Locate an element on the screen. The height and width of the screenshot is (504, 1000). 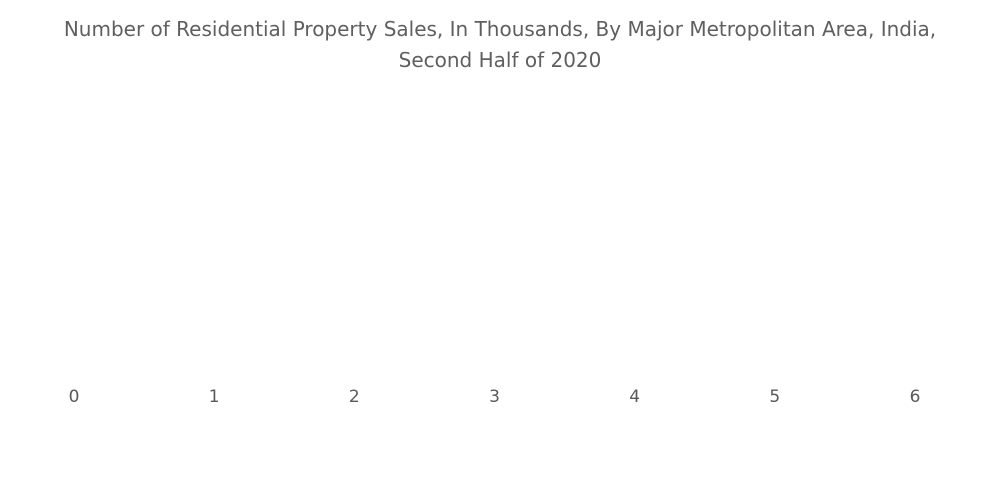
chart-title-line-2: Second Half of 2020 is located at coordinates (500, 60).